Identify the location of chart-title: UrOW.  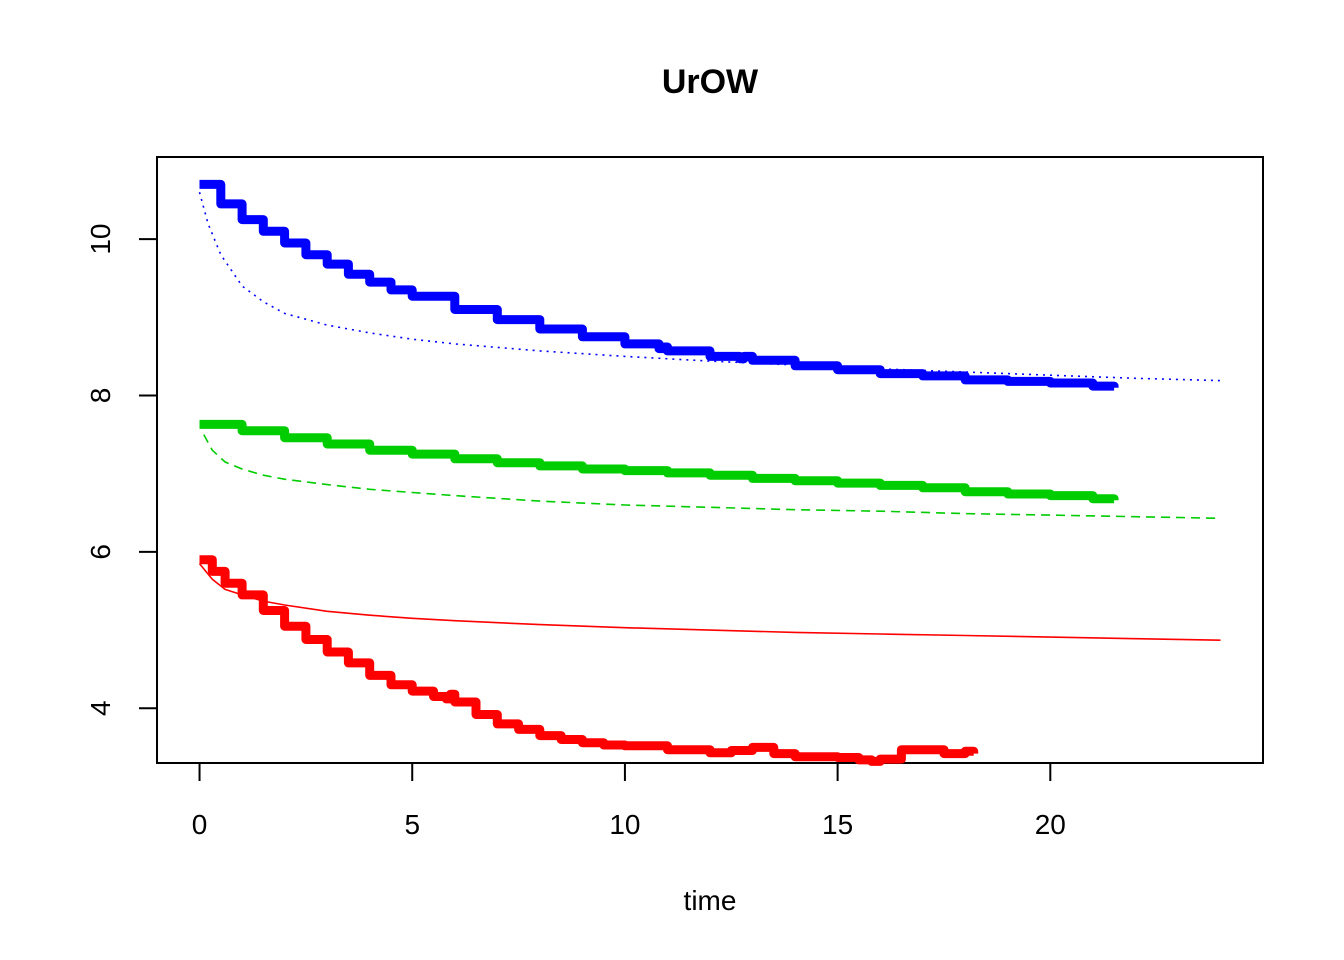
(710, 82).